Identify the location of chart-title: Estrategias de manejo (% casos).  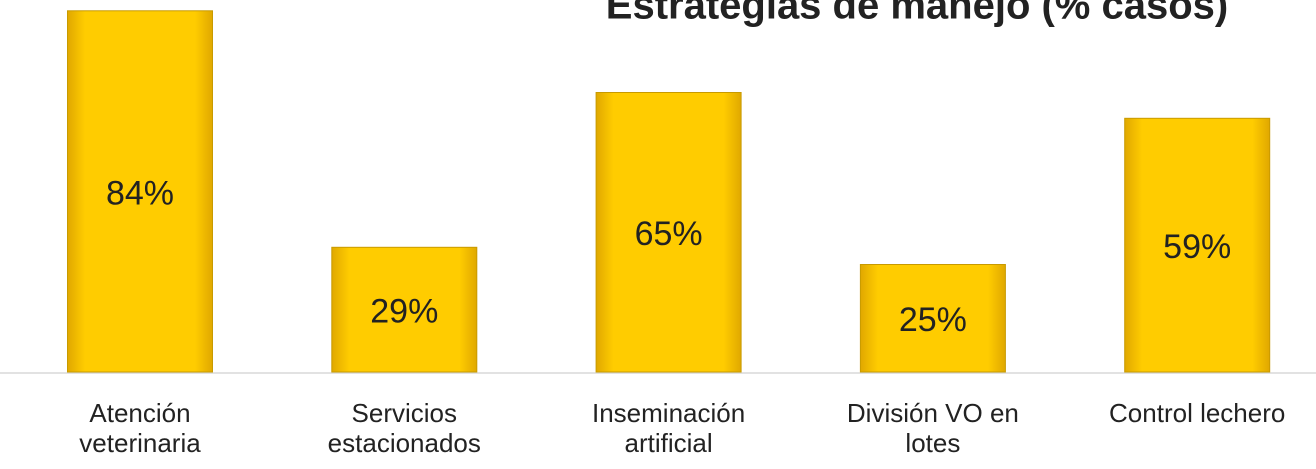
(917, 14).